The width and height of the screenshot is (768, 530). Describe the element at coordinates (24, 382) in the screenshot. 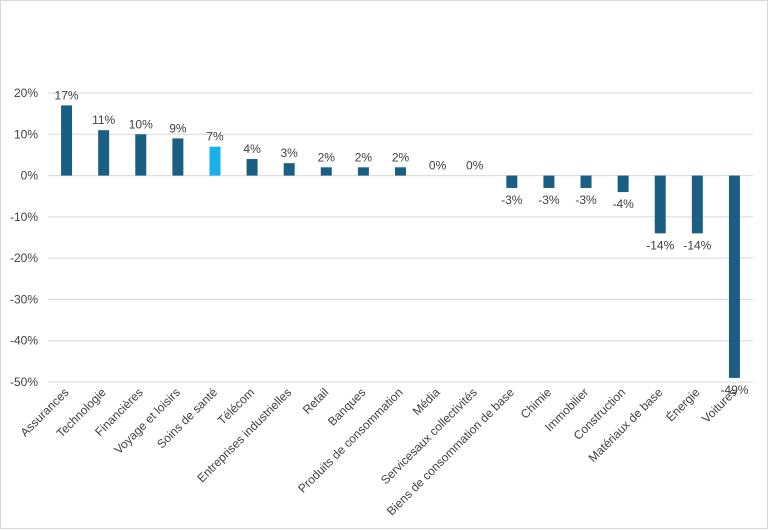

I see `y-tick-label: -50%` at that location.